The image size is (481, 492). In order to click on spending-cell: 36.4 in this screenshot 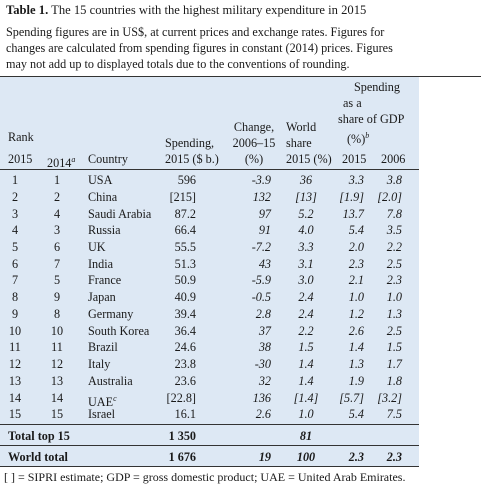, I will do `click(185, 330)`.